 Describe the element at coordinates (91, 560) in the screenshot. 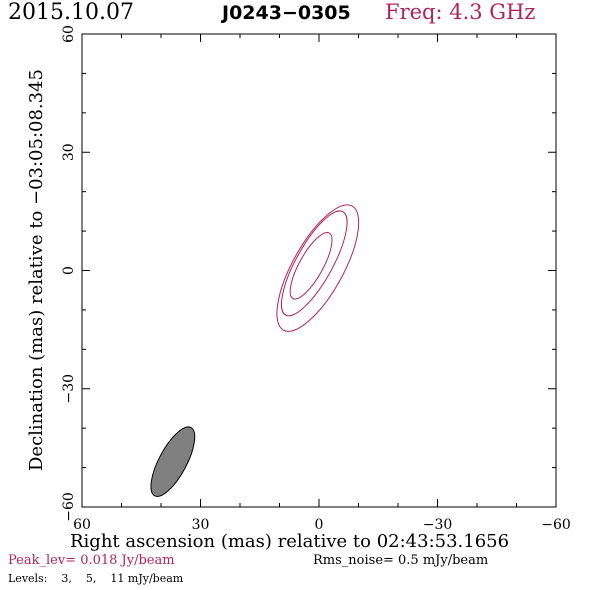

I see `peak-level: Peak_lev= 0.018 Jy/beam` at that location.